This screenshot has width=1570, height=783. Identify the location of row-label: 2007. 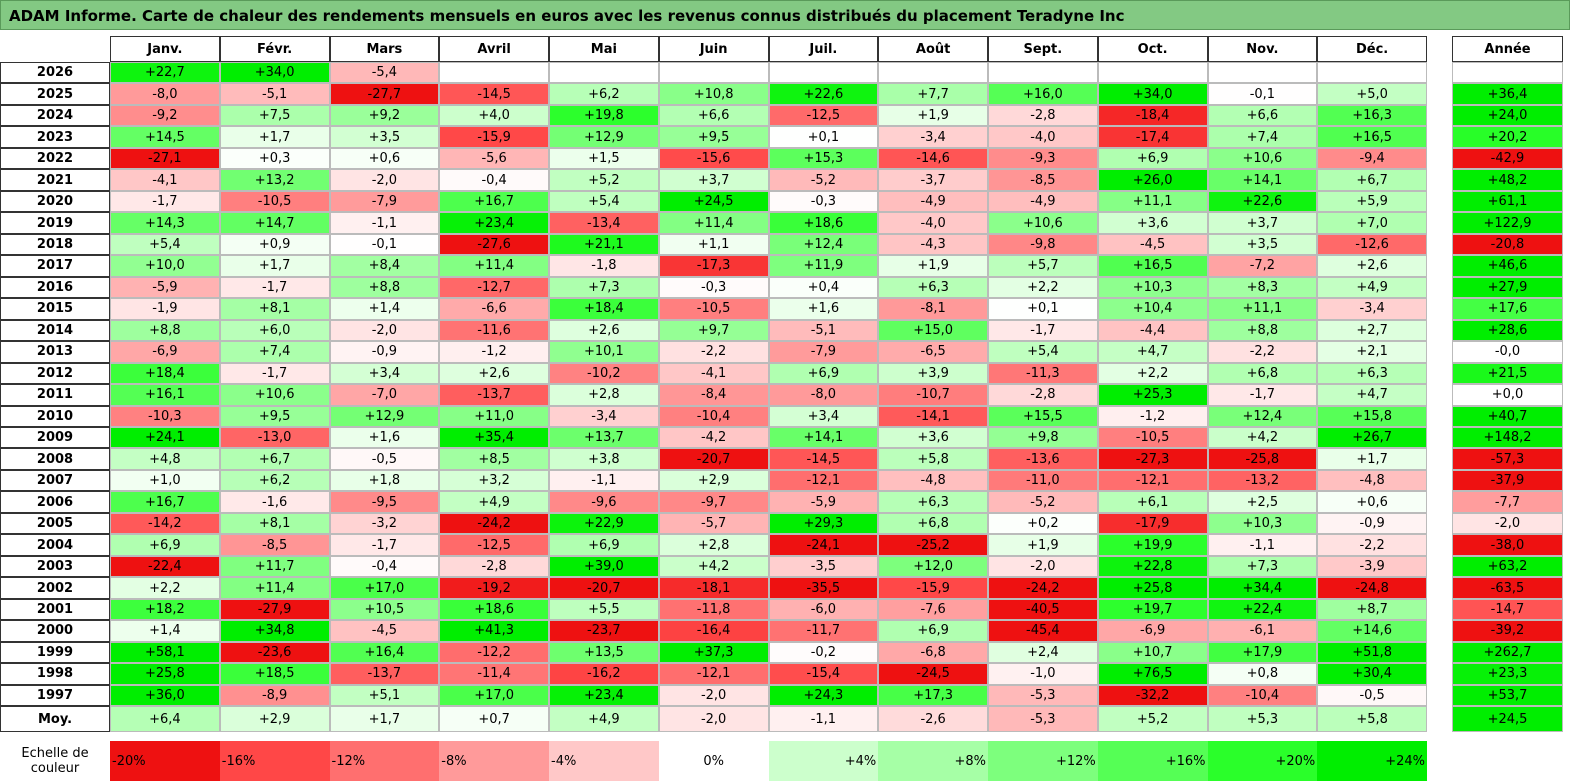
(55, 480).